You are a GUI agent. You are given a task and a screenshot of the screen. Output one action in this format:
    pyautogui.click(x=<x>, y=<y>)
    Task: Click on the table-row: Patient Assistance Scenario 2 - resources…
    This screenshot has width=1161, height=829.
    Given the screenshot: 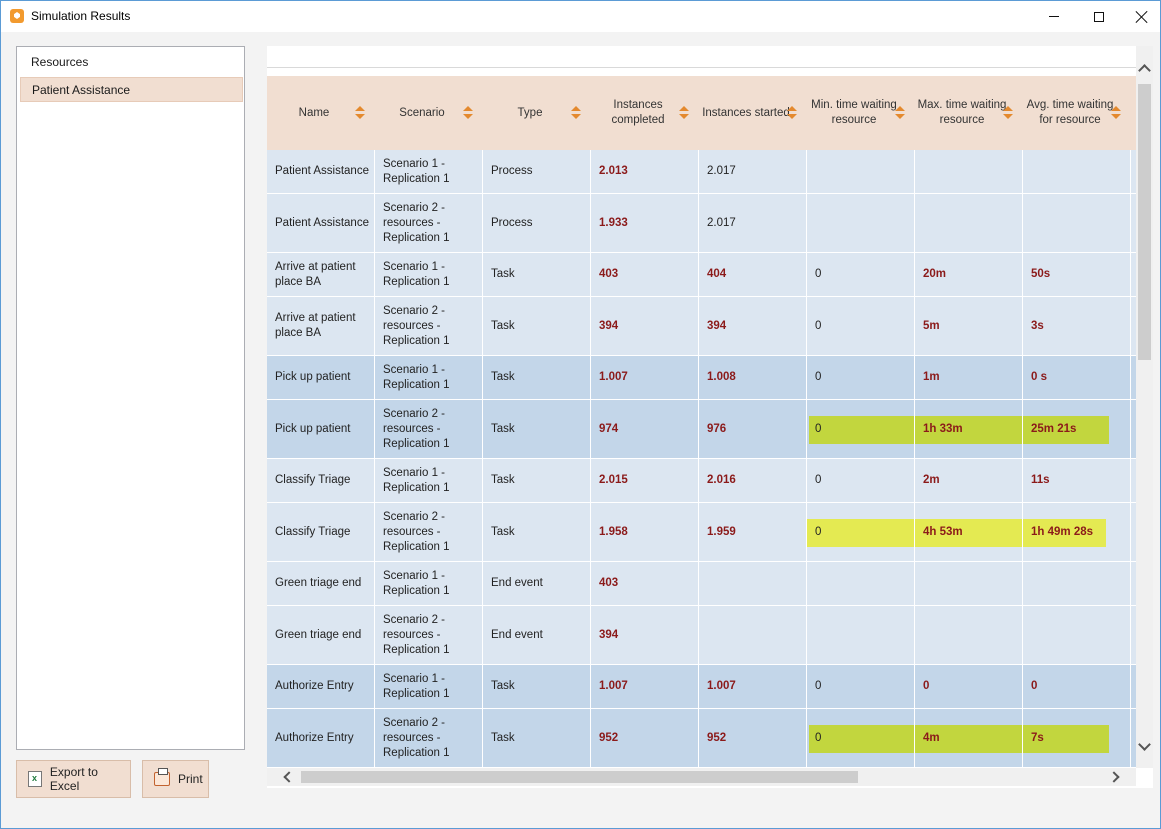 What is the action you would take?
    pyautogui.click(x=702, y=223)
    